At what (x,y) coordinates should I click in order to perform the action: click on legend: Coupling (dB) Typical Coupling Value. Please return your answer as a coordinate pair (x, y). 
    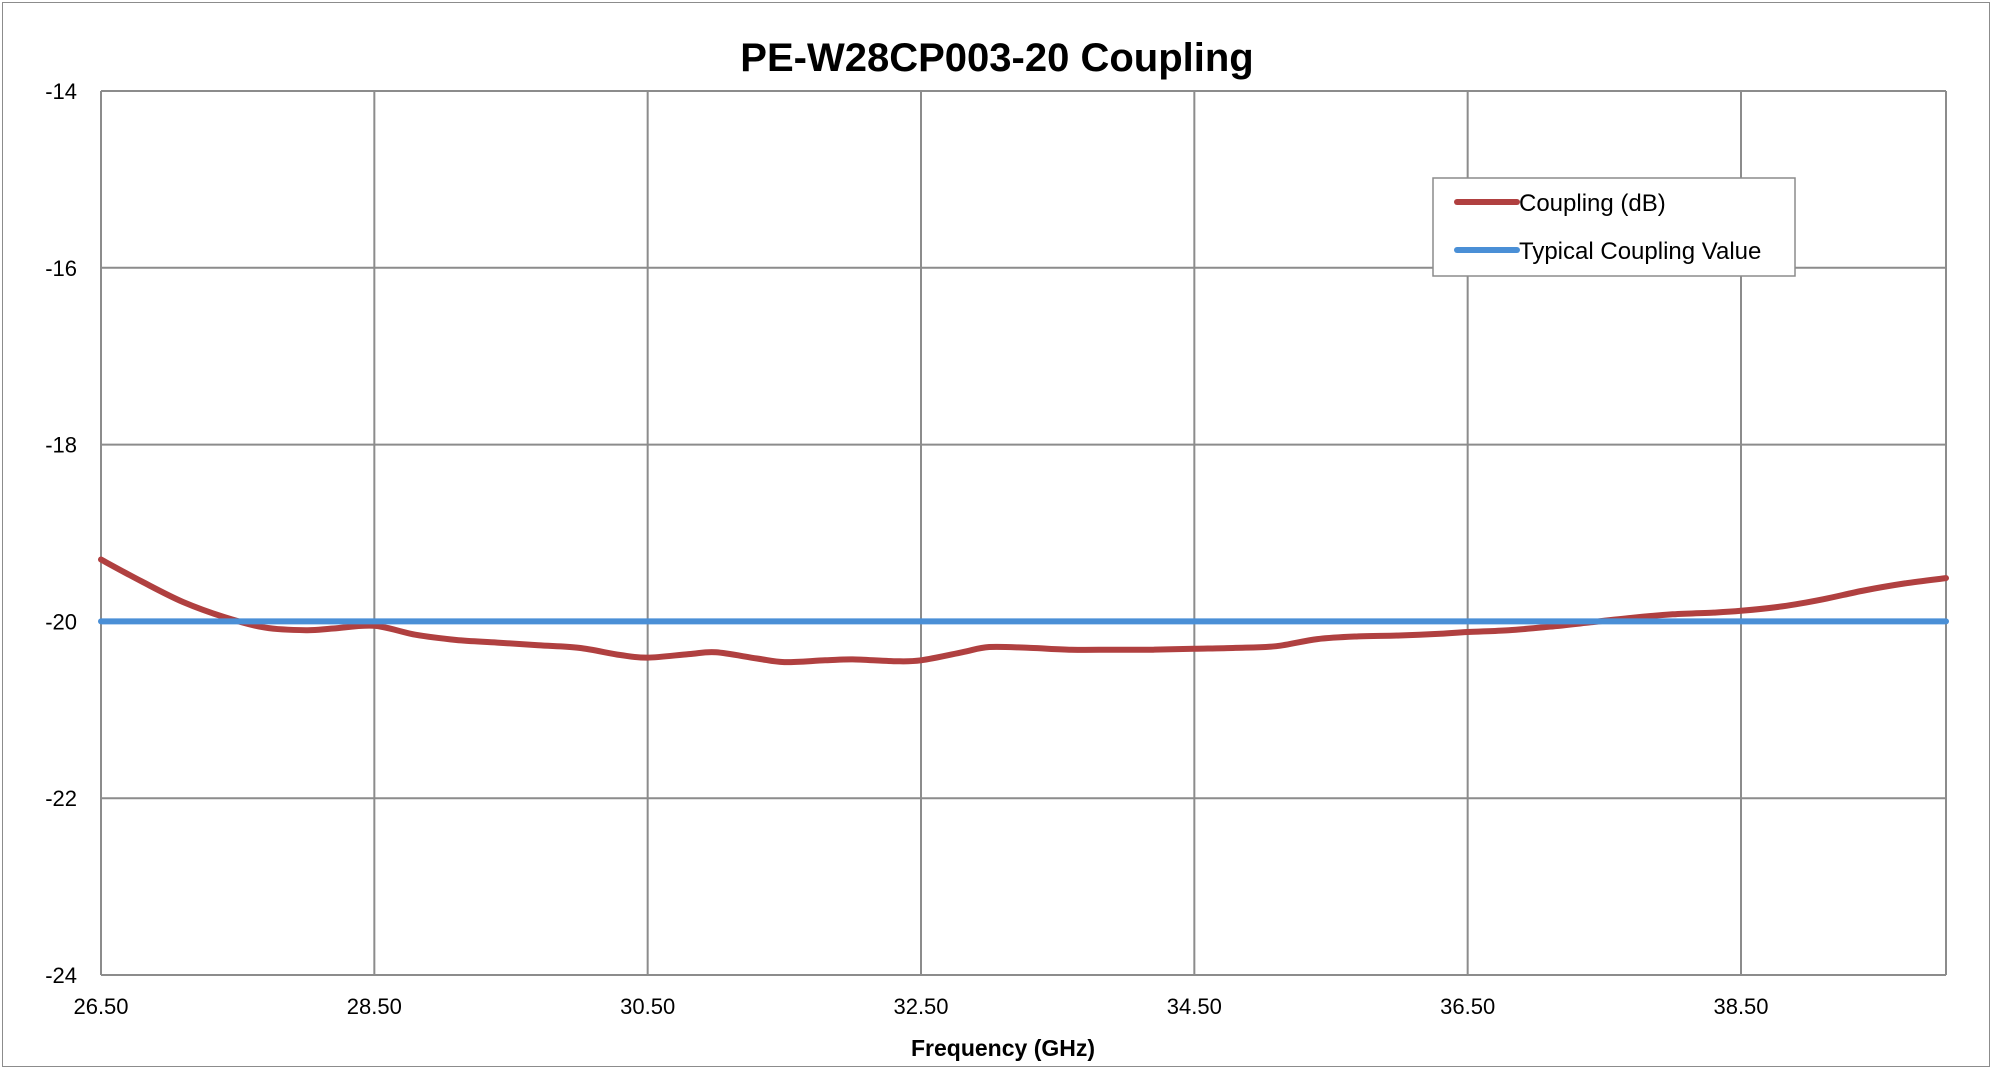
    Looking at the image, I should click on (1614, 227).